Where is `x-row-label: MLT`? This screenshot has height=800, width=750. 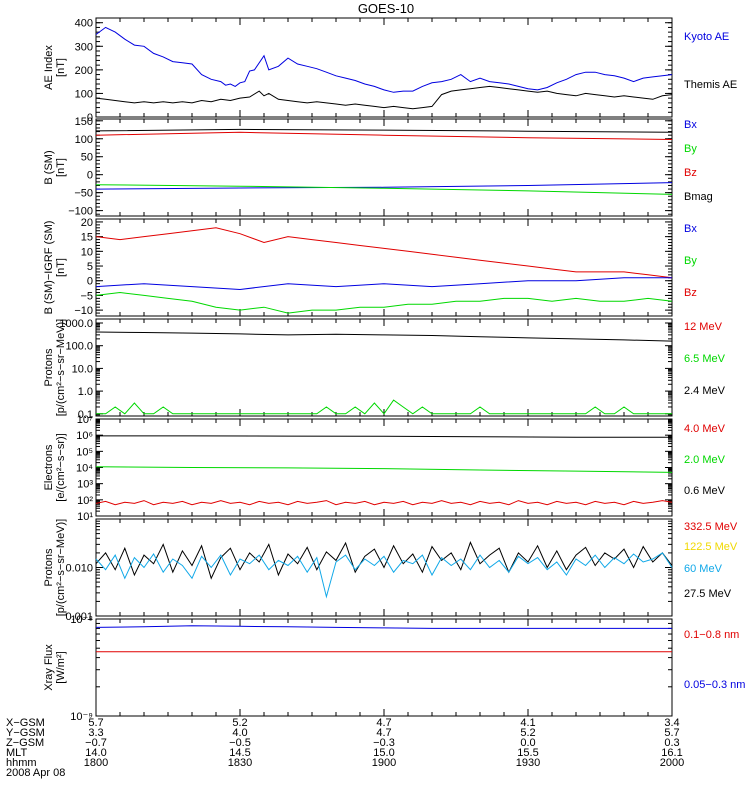 x-row-label: MLT is located at coordinates (16, 753).